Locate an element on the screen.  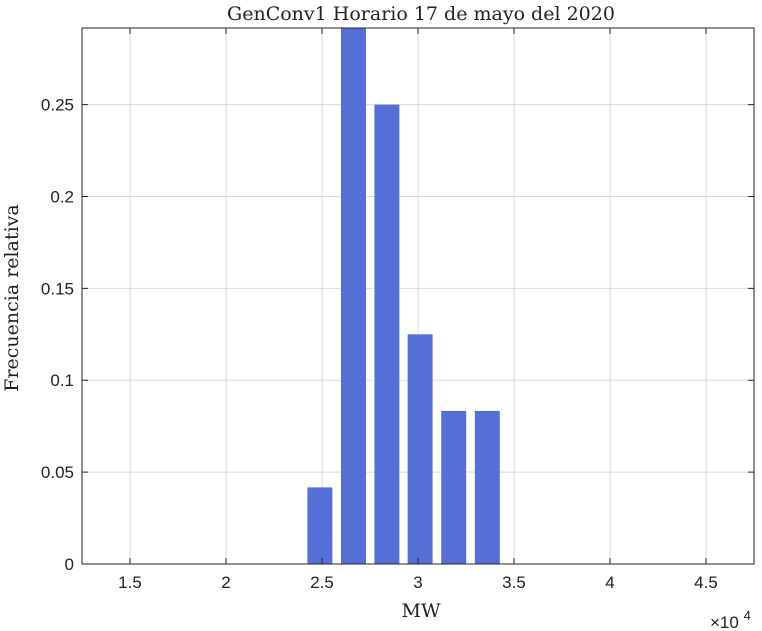
x-tick-label: 3 is located at coordinates (417, 582).